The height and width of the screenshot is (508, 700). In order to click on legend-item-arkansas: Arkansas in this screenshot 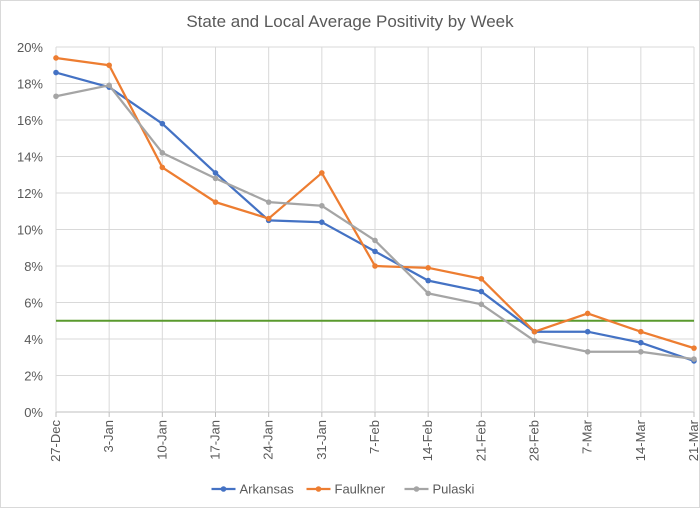, I will do `click(253, 489)`.